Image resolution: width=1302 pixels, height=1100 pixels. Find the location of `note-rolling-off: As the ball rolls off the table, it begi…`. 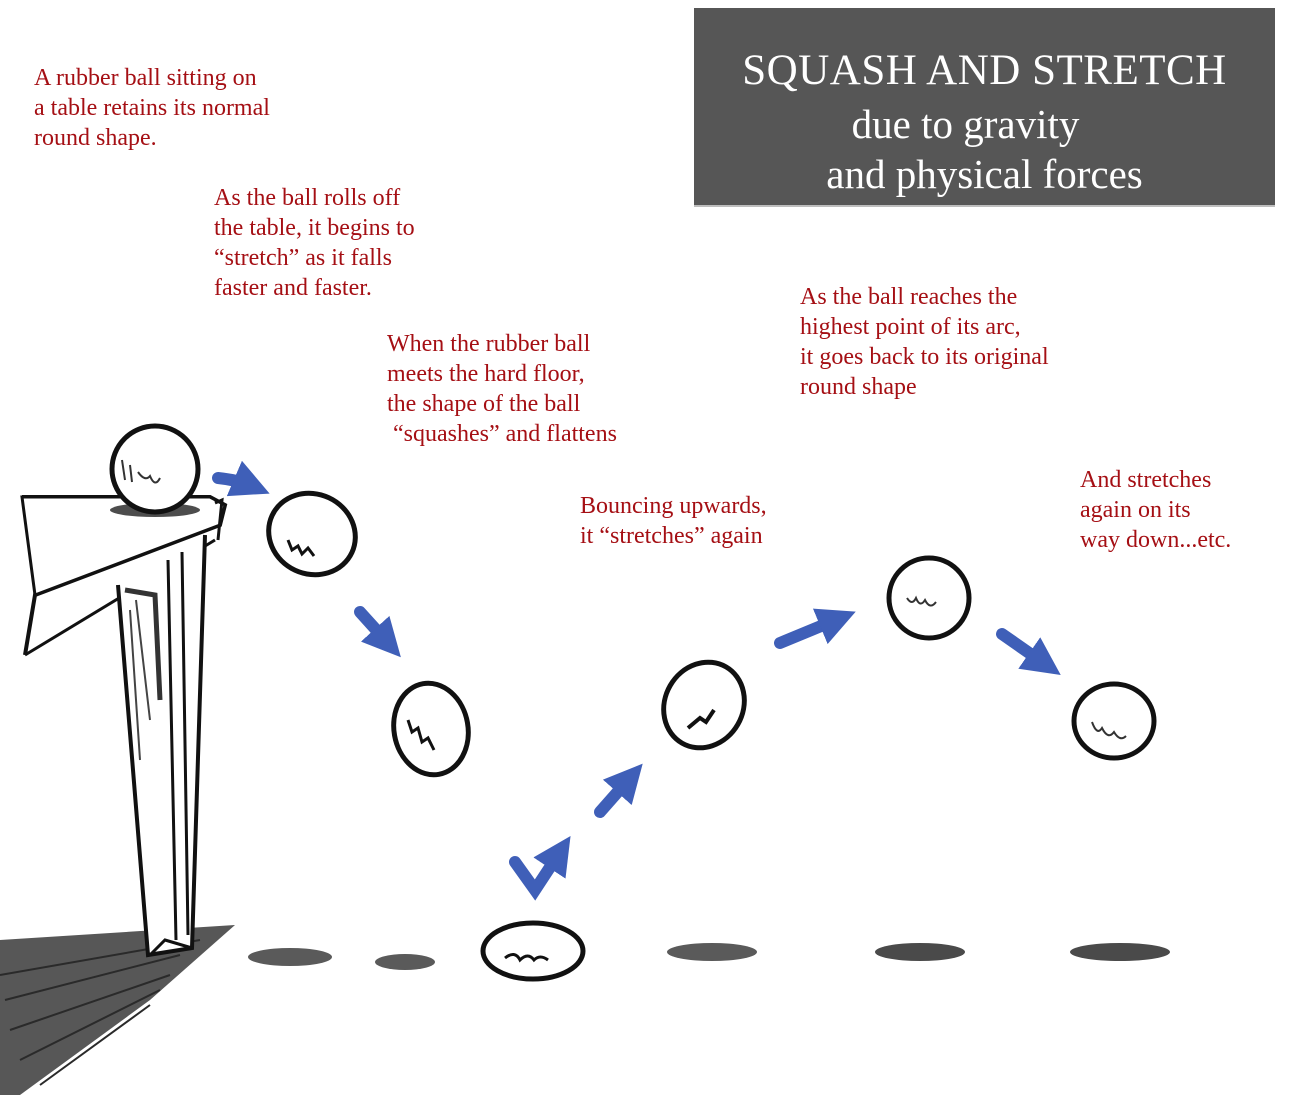

note-rolling-off: As the ball rolls off the table, it begi… is located at coordinates (314, 243).